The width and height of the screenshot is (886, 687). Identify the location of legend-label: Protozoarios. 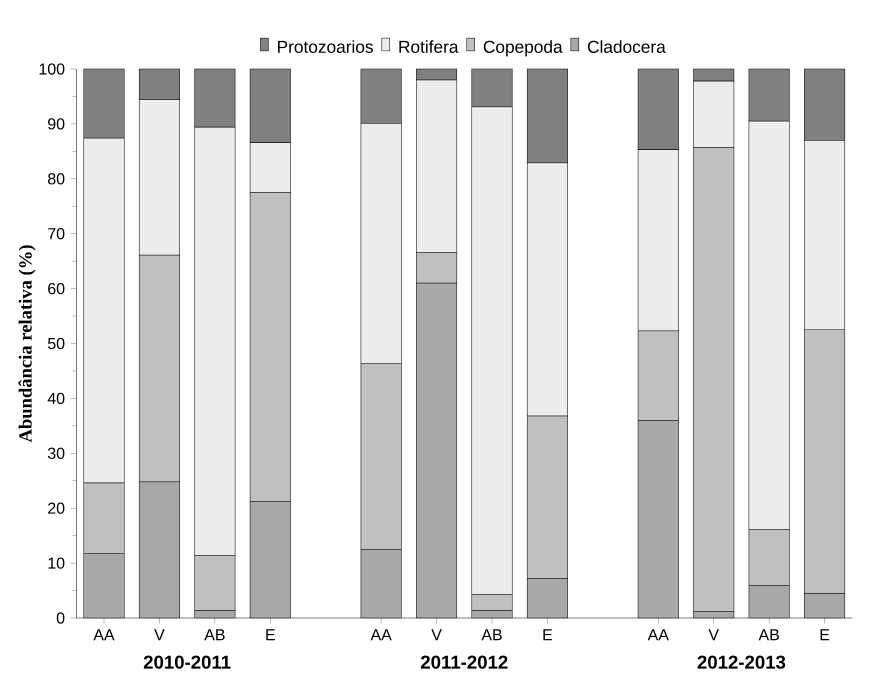
(325, 46).